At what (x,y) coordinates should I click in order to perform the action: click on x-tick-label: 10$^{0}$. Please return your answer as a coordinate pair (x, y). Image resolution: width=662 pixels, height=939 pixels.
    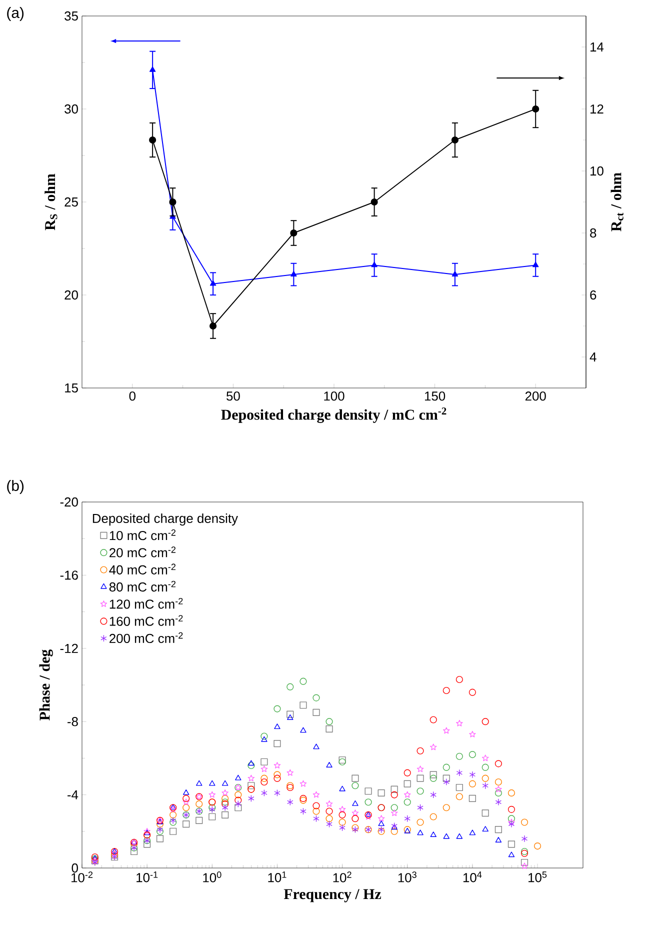
    Looking at the image, I should click on (212, 877).